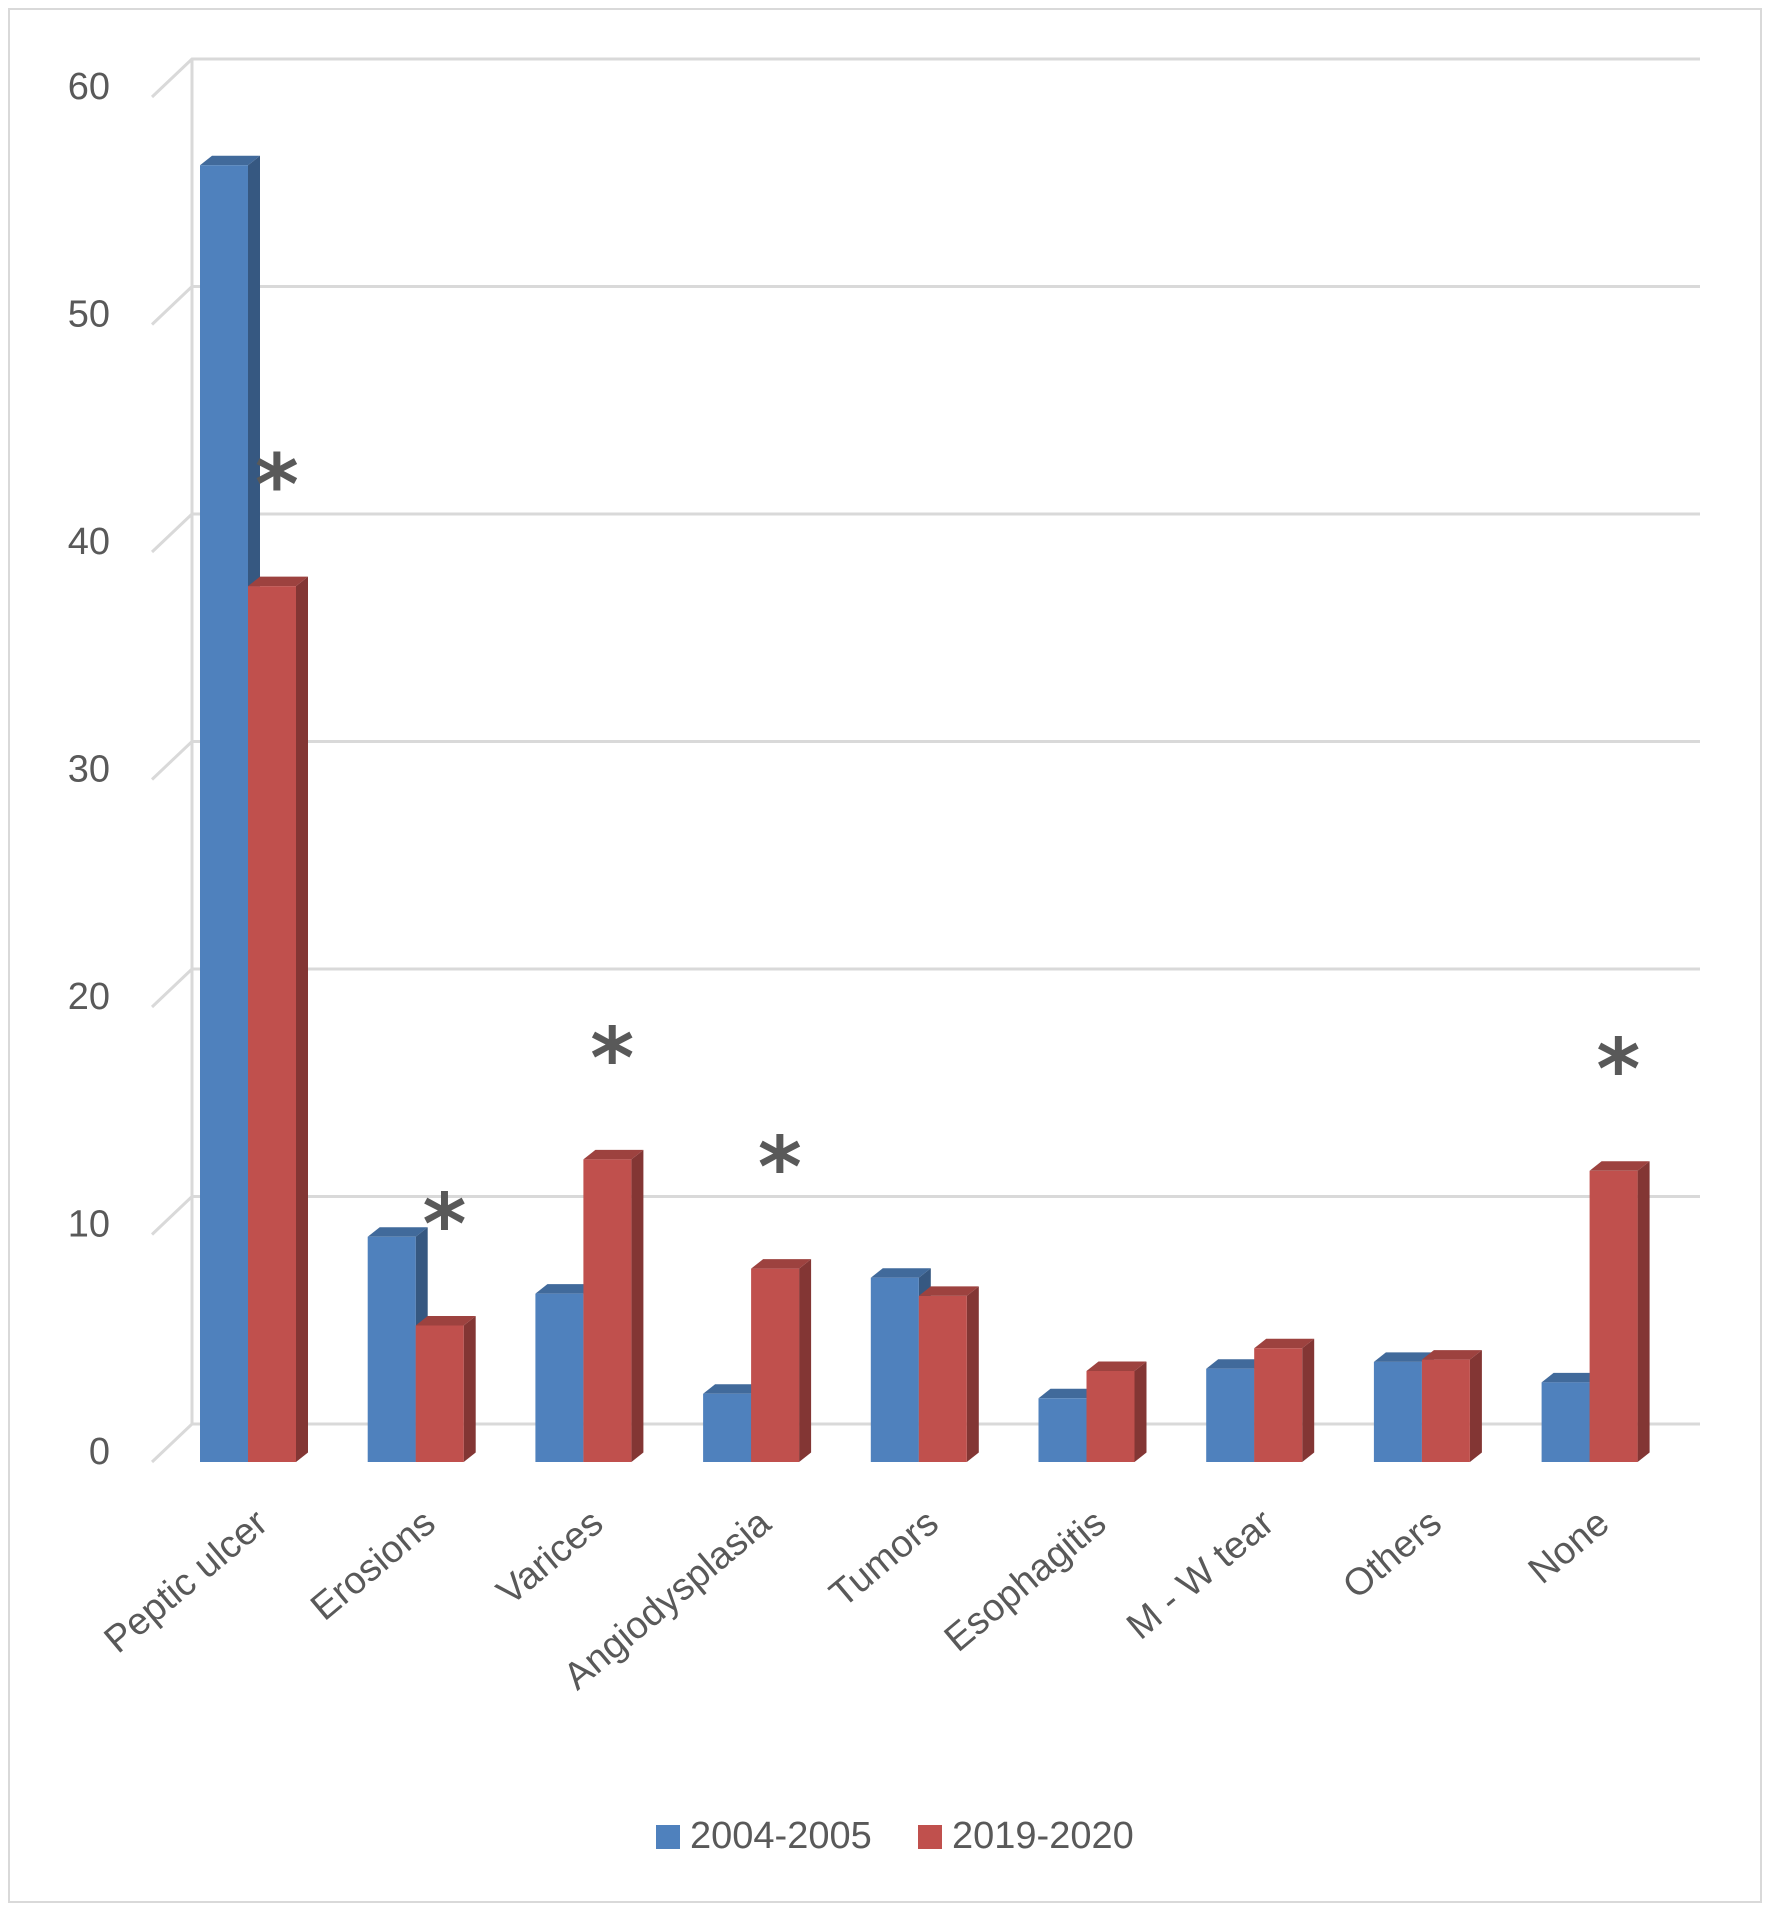 This screenshot has width=1772, height=1913. Describe the element at coordinates (89, 542) in the screenshot. I see `y-tick-label: 40` at that location.